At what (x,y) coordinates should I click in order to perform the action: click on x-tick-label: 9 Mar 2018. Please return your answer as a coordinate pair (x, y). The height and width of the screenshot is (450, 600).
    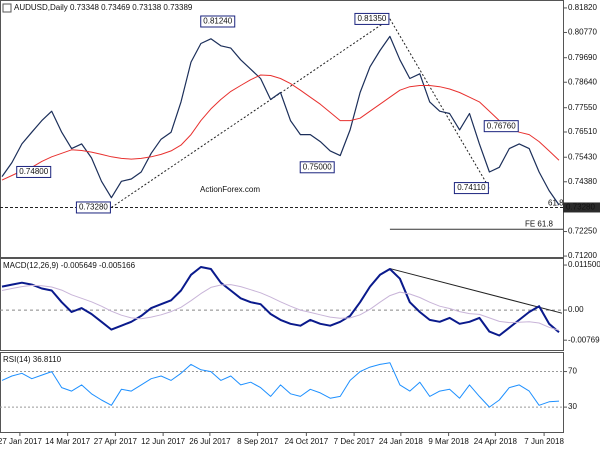
    Looking at the image, I should click on (448, 441).